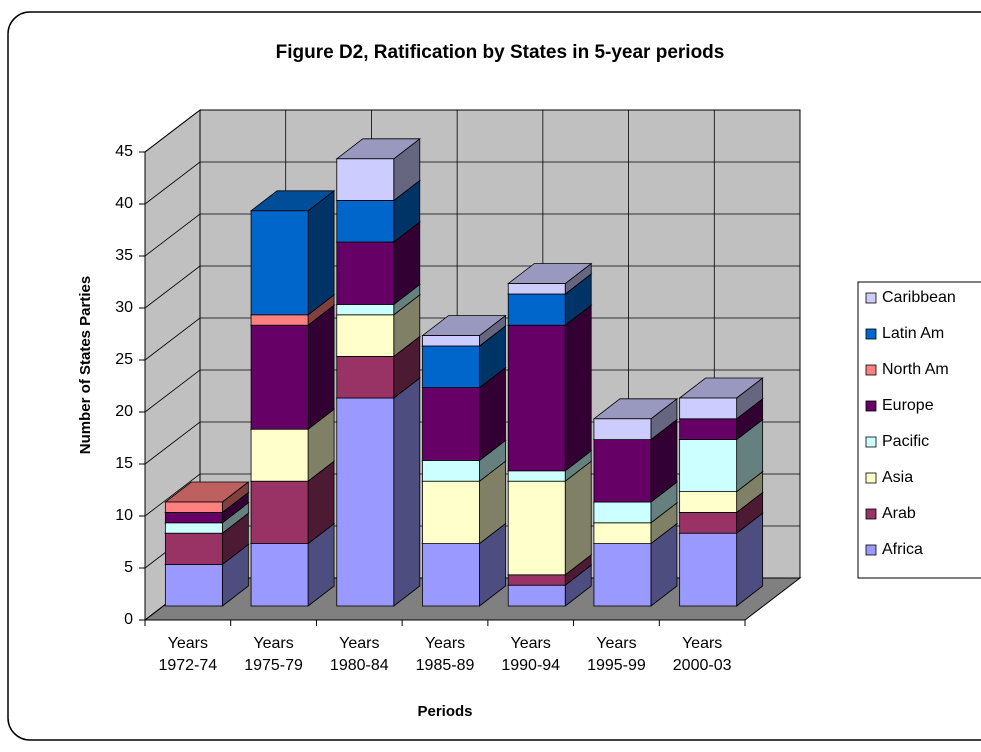 This screenshot has width=981, height=752. Describe the element at coordinates (913, 333) in the screenshot. I see `legend-label: Latin Am` at that location.